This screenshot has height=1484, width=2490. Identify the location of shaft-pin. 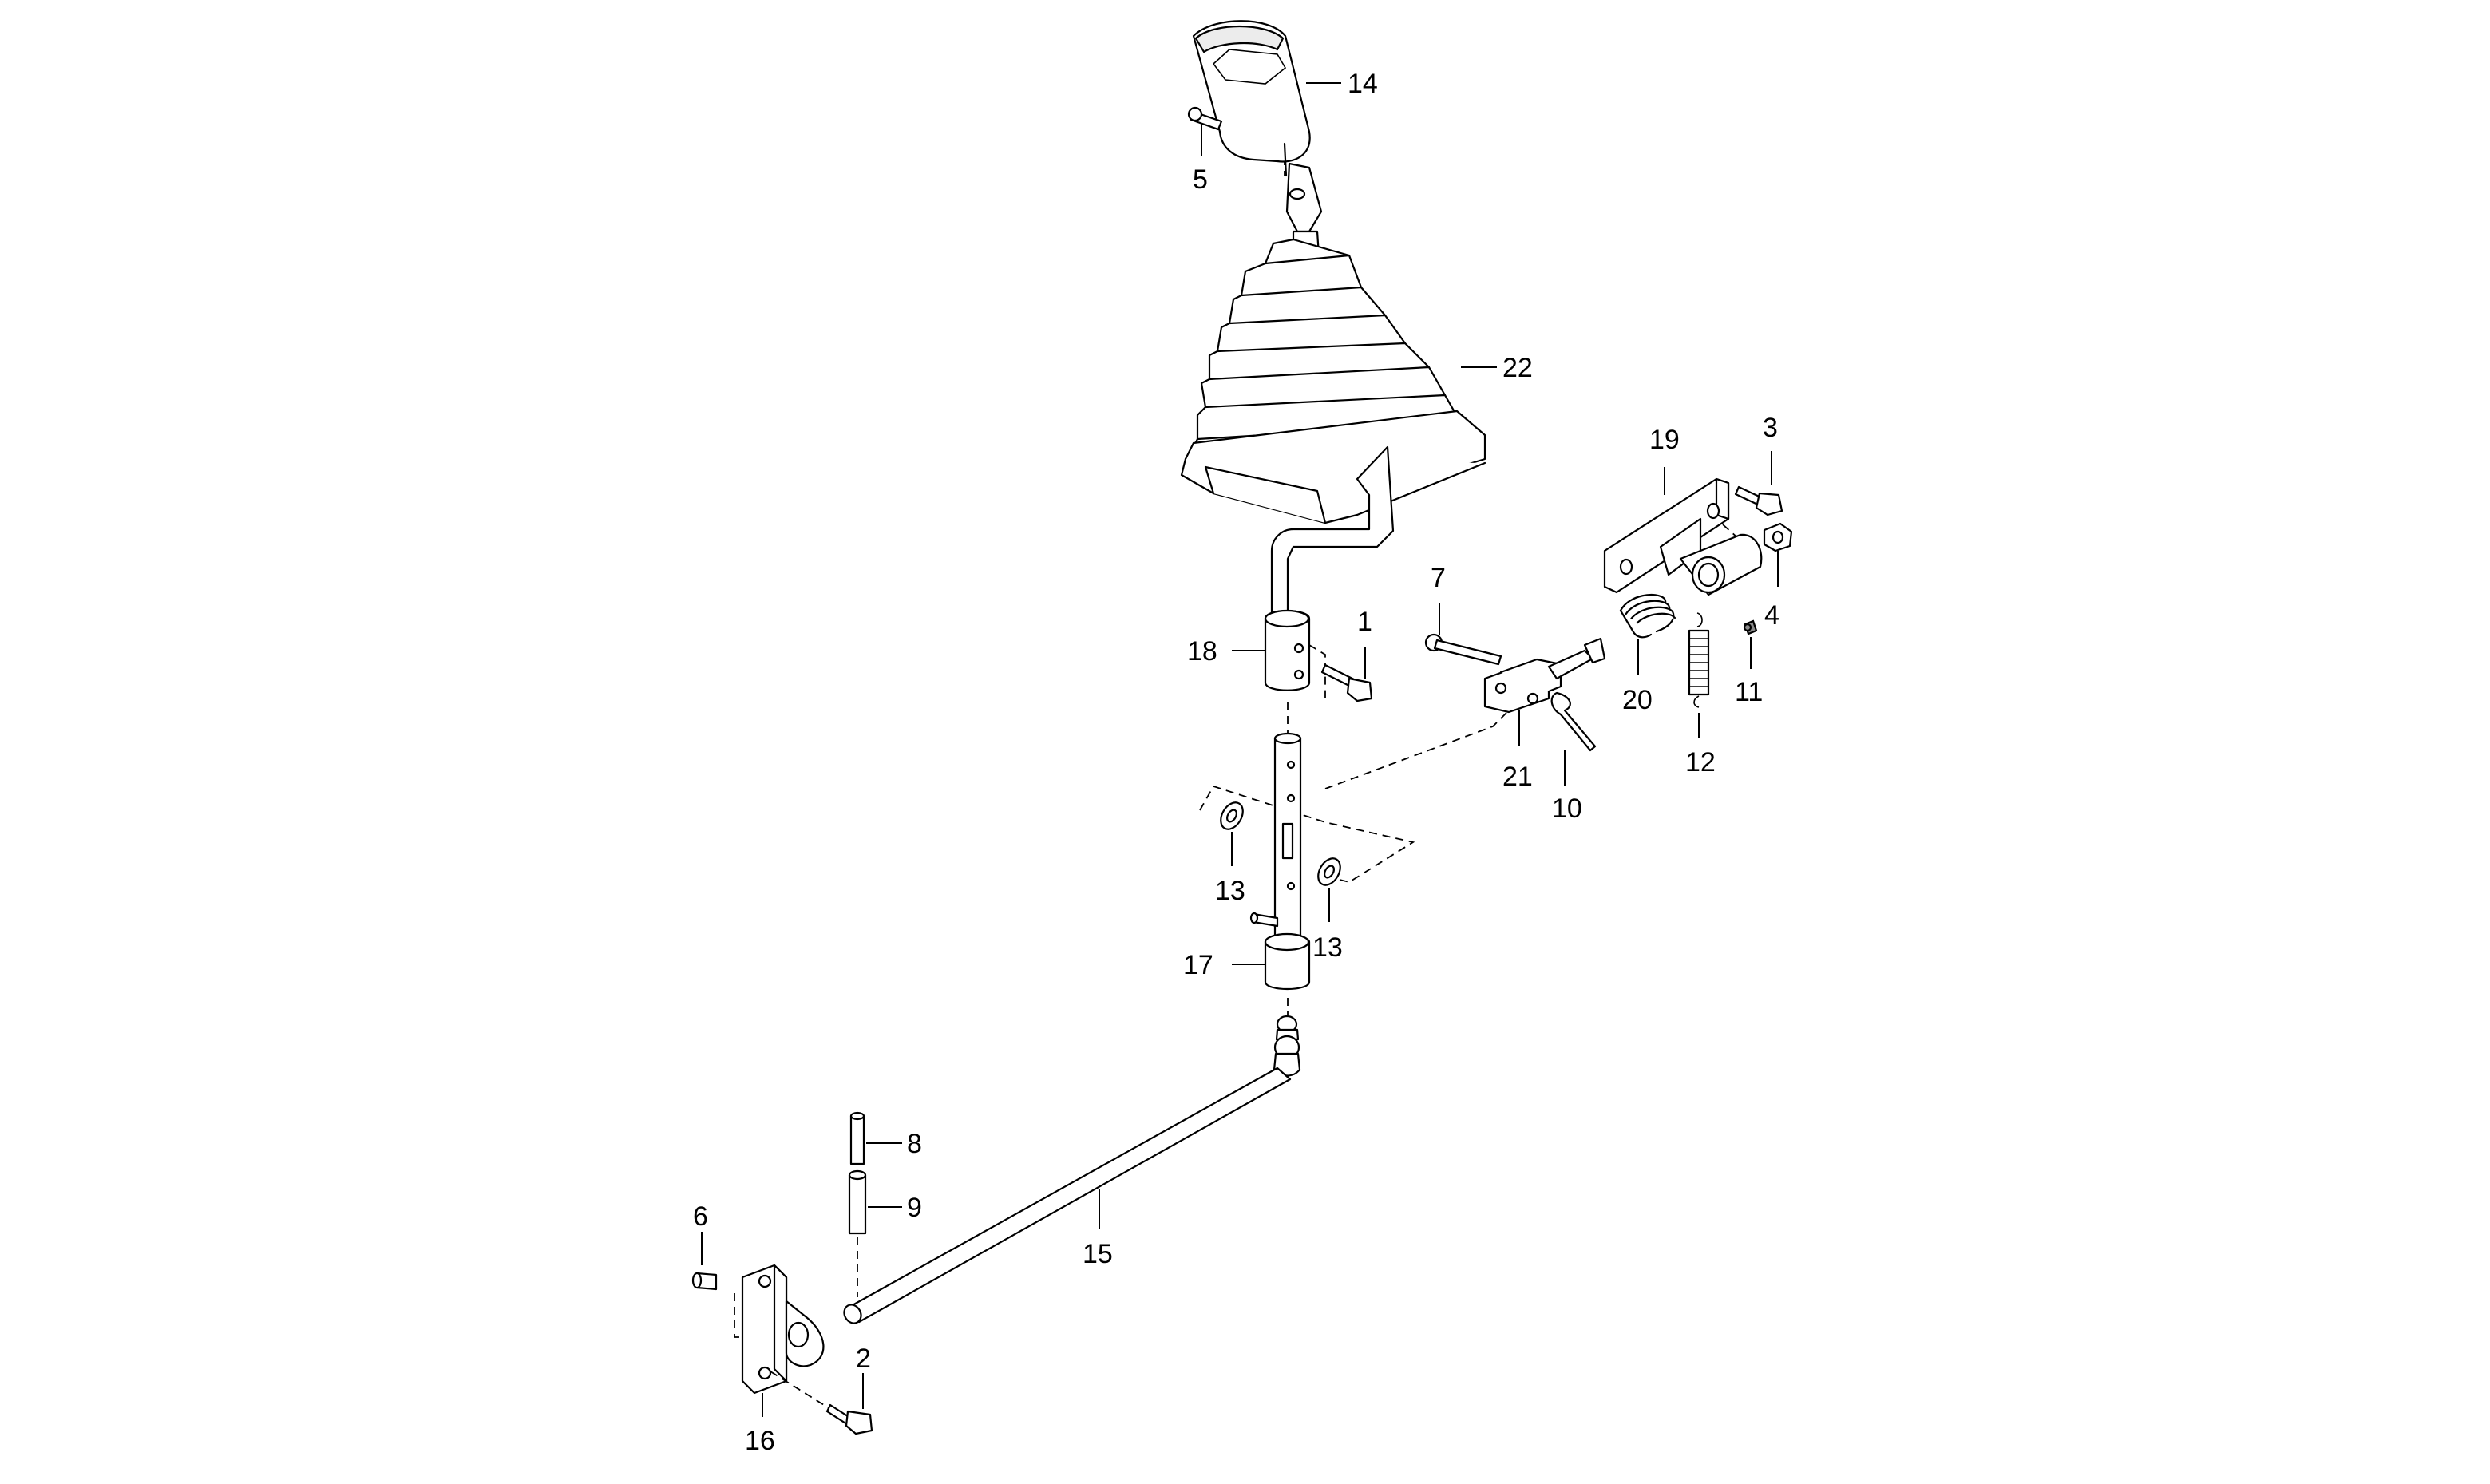
(1264, 920).